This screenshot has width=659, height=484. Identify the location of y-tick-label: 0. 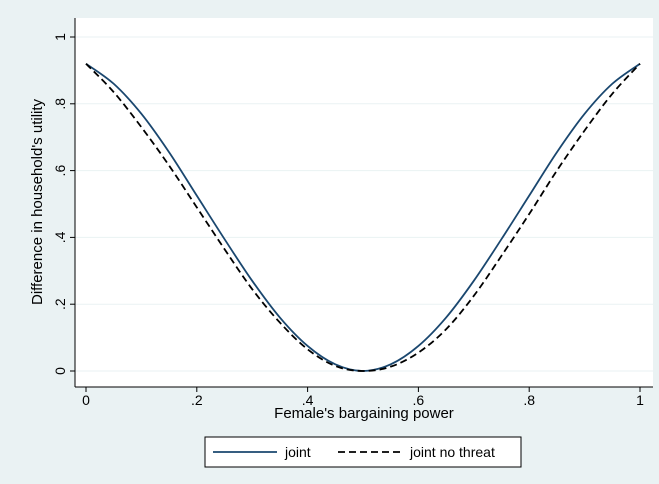
(60, 371).